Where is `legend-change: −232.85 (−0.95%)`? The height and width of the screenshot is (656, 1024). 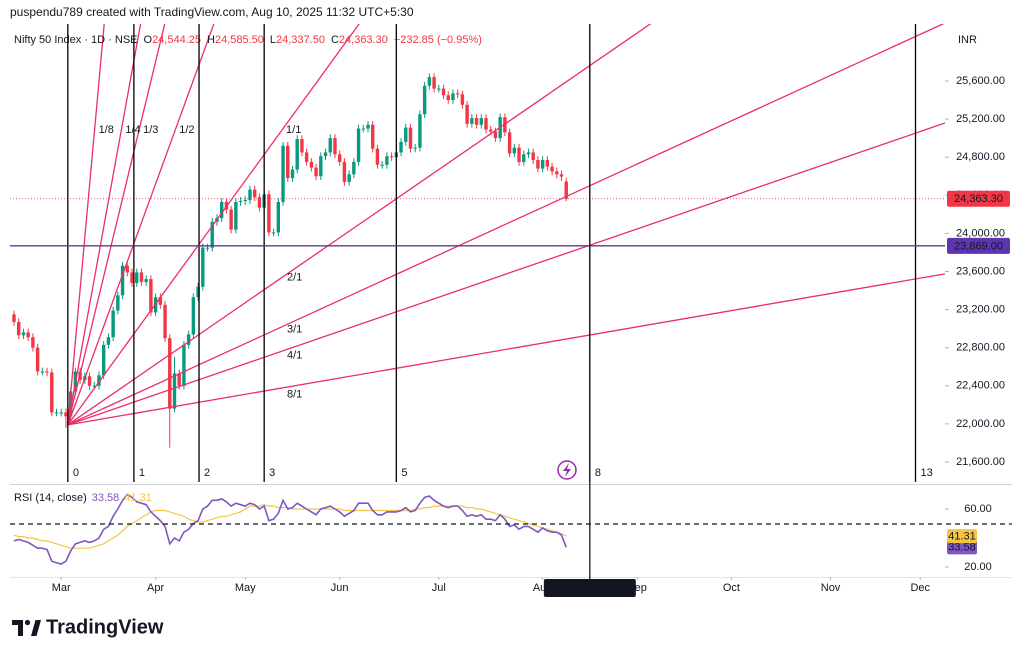 legend-change: −232.85 (−0.95%) is located at coordinates (438, 40).